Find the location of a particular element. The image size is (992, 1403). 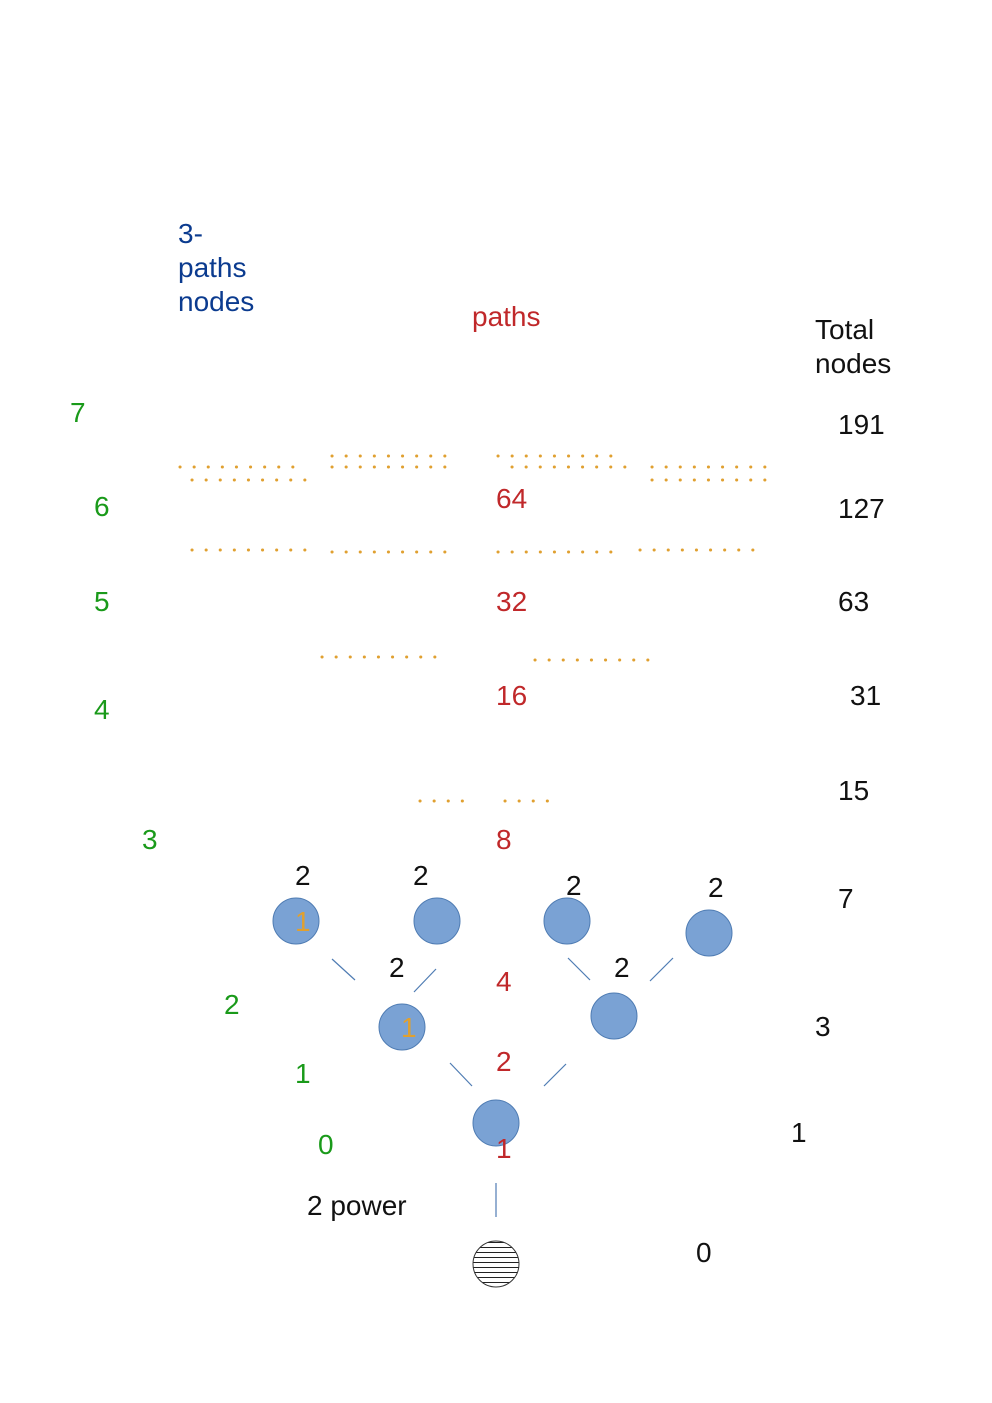

total-value-0: 0 is located at coordinates (704, 1252).